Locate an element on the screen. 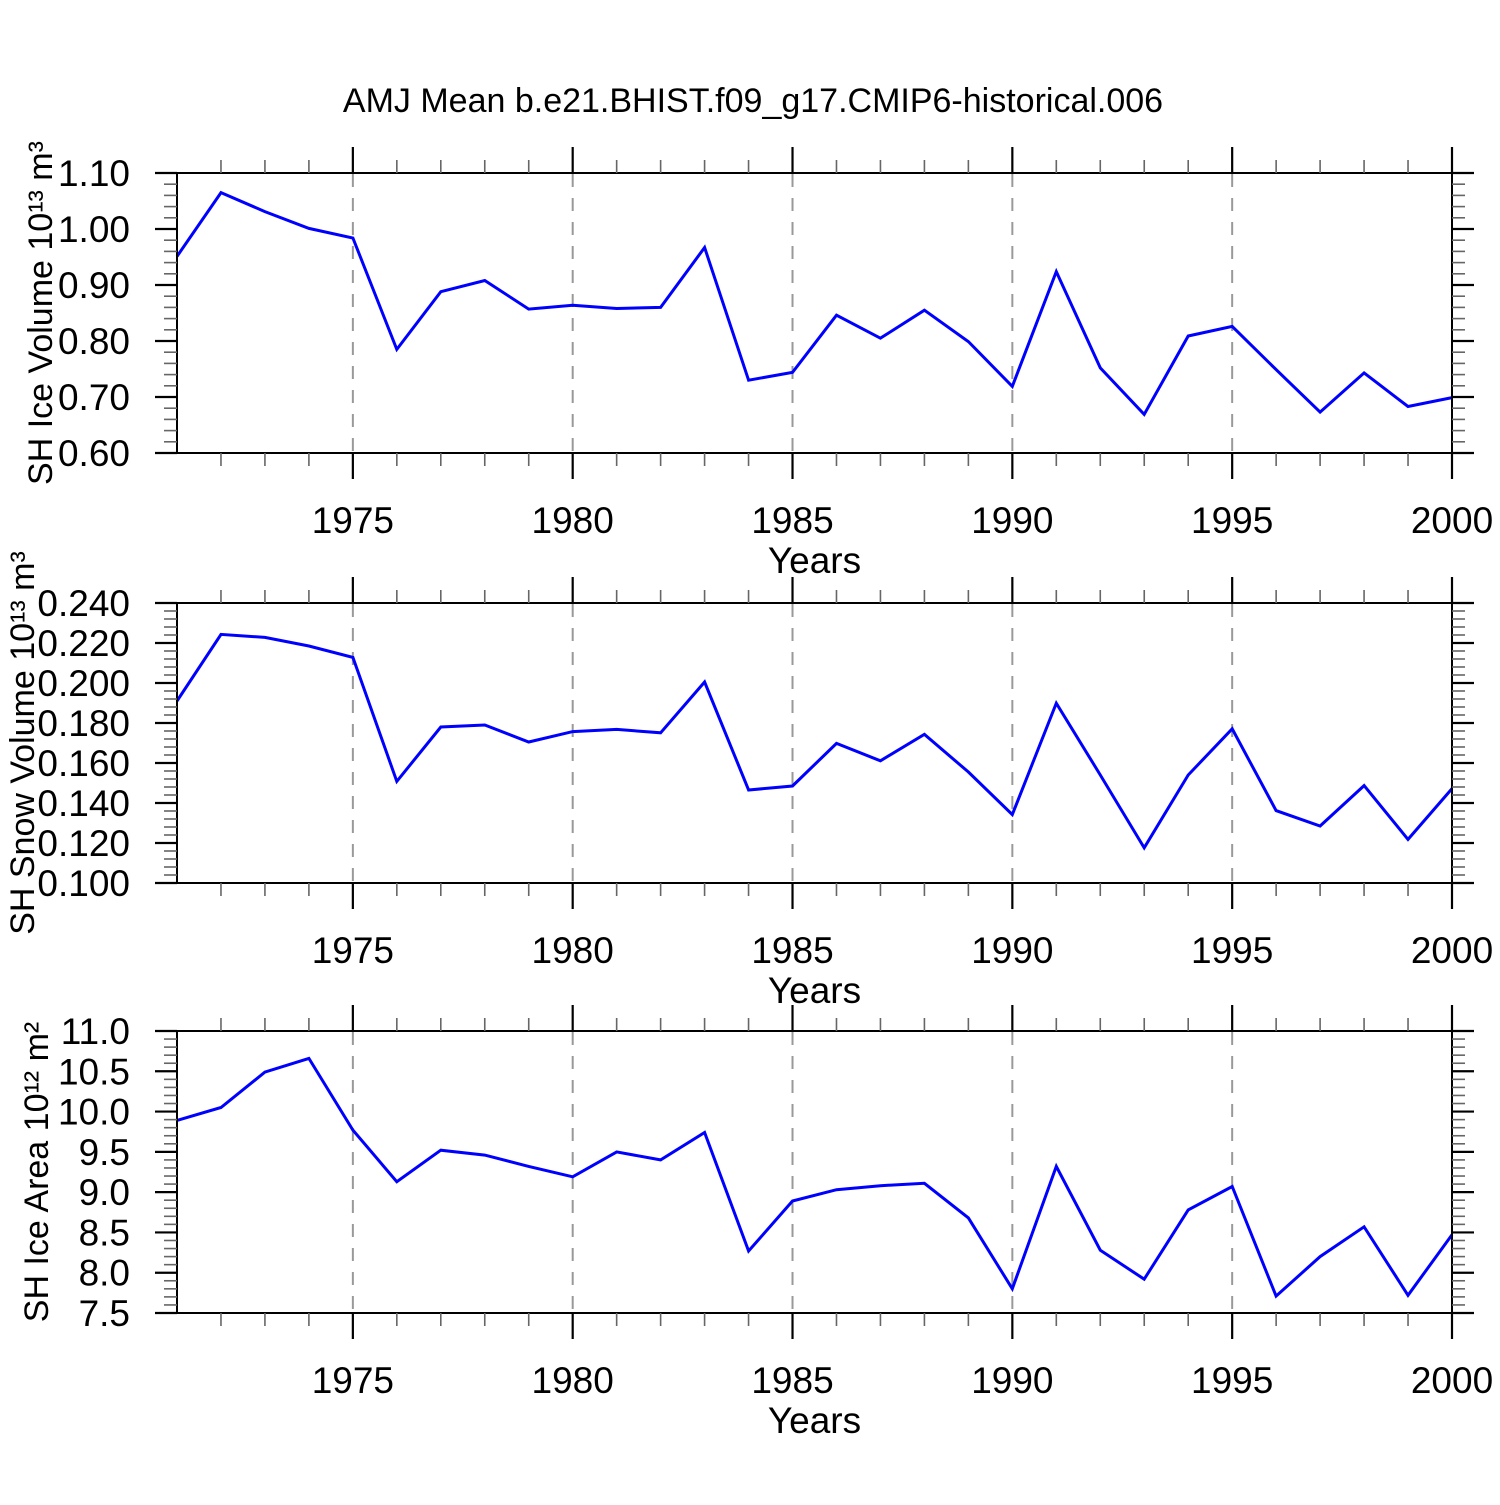 The height and width of the screenshot is (1505, 1500). y-tick-label-0.80: 0.80 is located at coordinates (94, 341).